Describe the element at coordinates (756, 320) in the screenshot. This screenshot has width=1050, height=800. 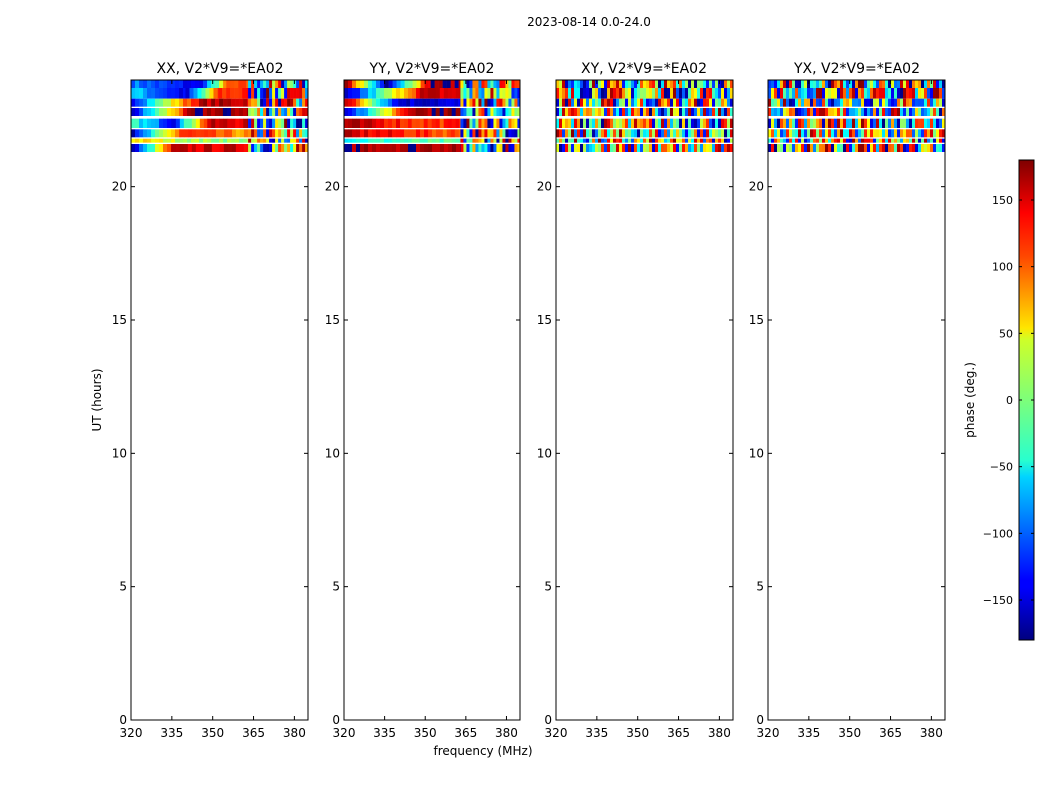
I see `y-tick-label: 15` at that location.